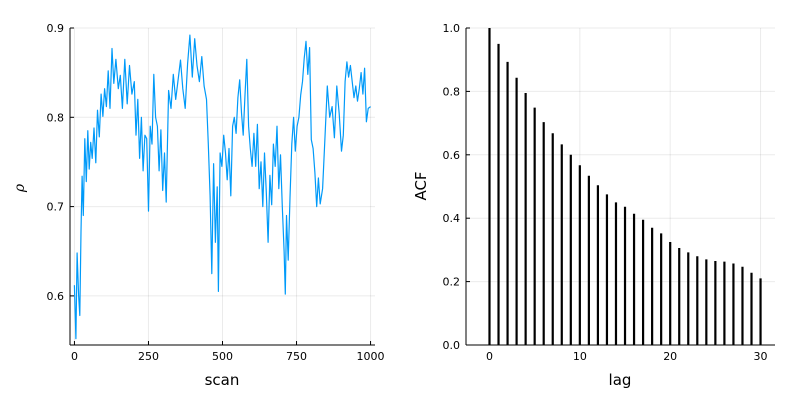  I want to click on acf-x-tick-label: 10, so click(580, 356).